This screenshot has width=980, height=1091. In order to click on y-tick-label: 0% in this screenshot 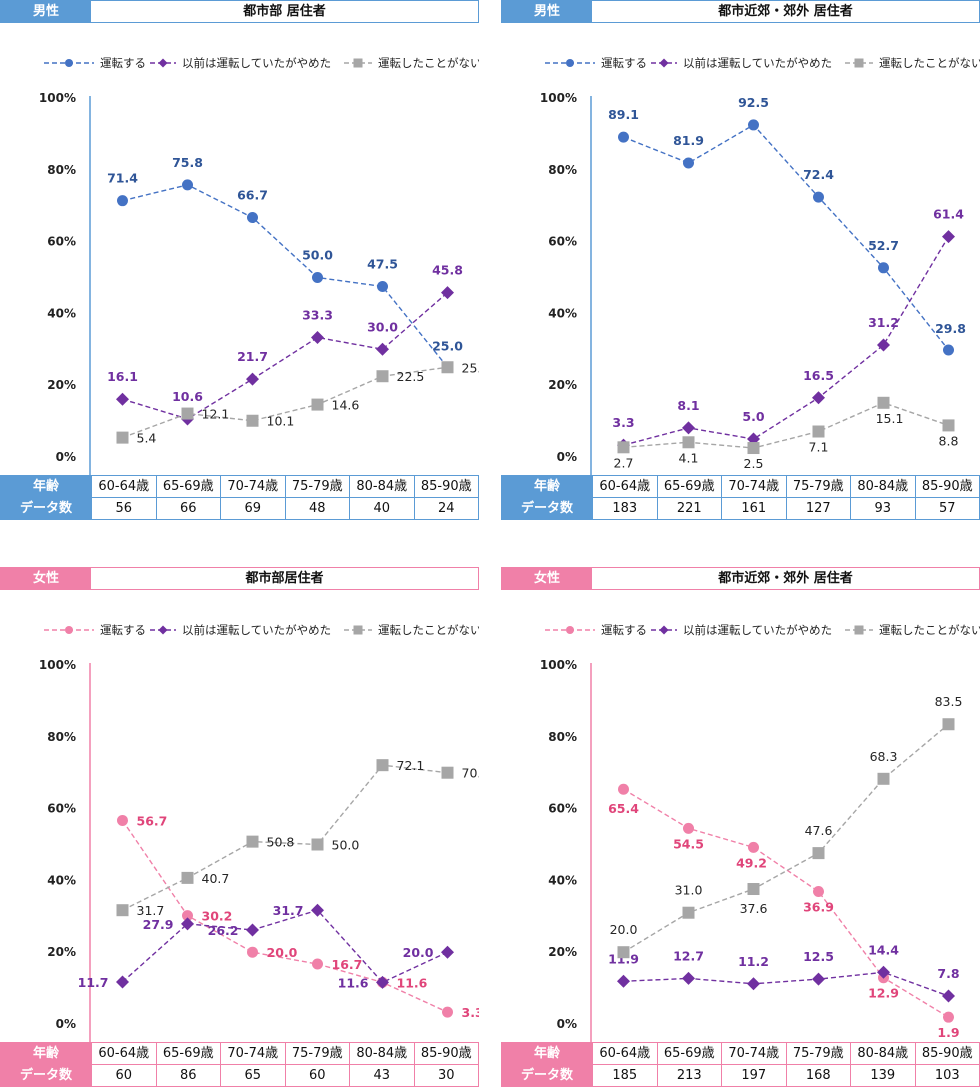, I will do `click(567, 1024)`.